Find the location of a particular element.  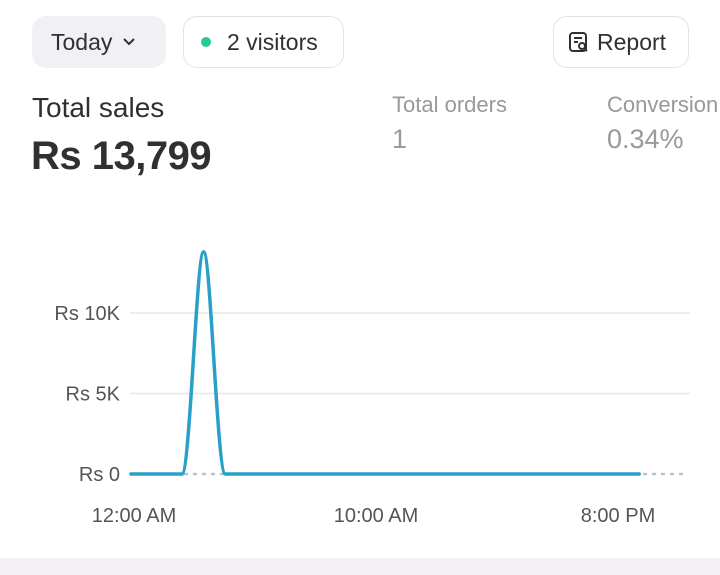

report-button: Report is located at coordinates (621, 42).